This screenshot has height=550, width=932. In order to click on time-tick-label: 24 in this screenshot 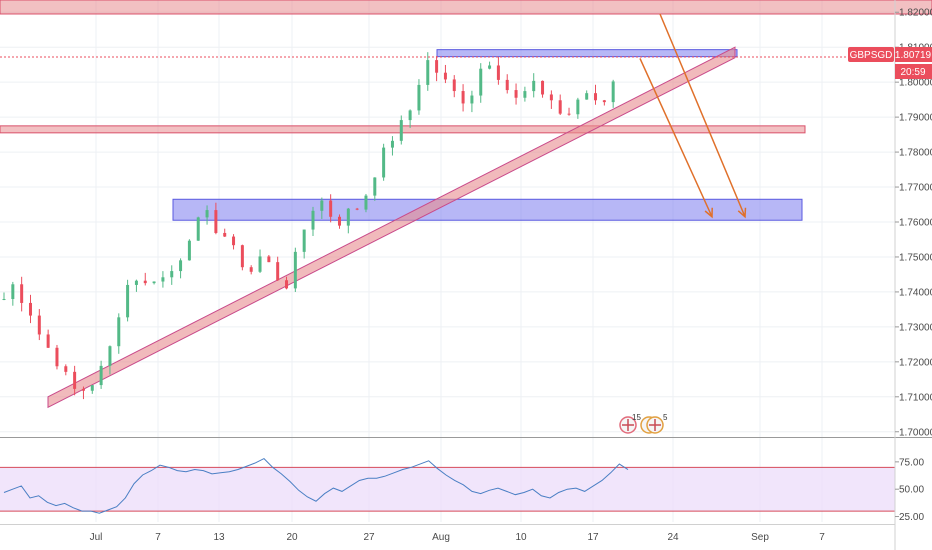, I will do `click(673, 537)`.